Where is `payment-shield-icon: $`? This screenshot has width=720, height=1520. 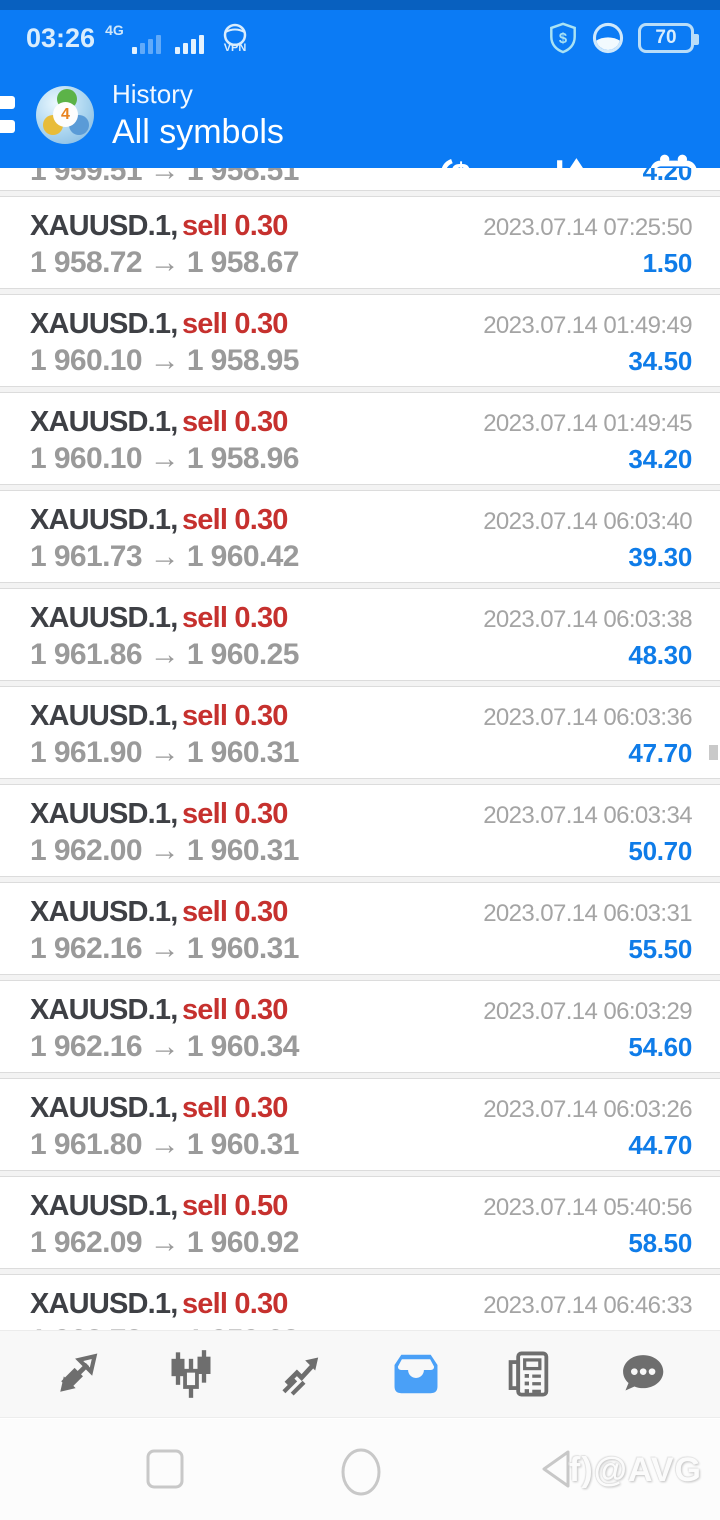
payment-shield-icon: $ is located at coordinates (563, 38).